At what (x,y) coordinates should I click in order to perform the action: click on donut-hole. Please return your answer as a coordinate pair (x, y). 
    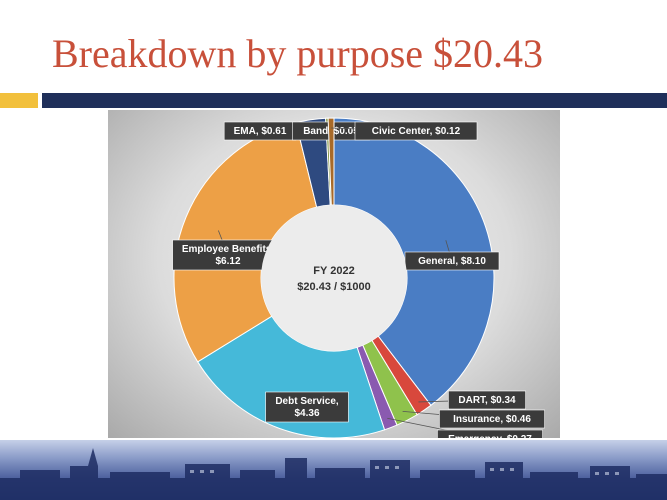
    Looking at the image, I should click on (334, 278).